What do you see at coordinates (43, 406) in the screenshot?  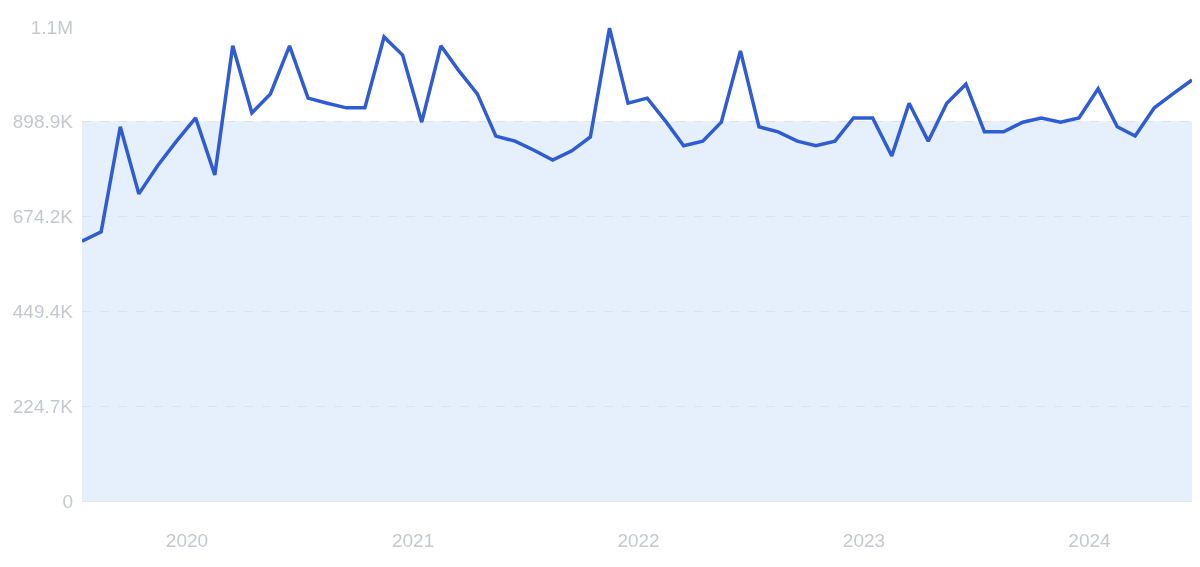 I see `y-tick-label: 224.7K` at bounding box center [43, 406].